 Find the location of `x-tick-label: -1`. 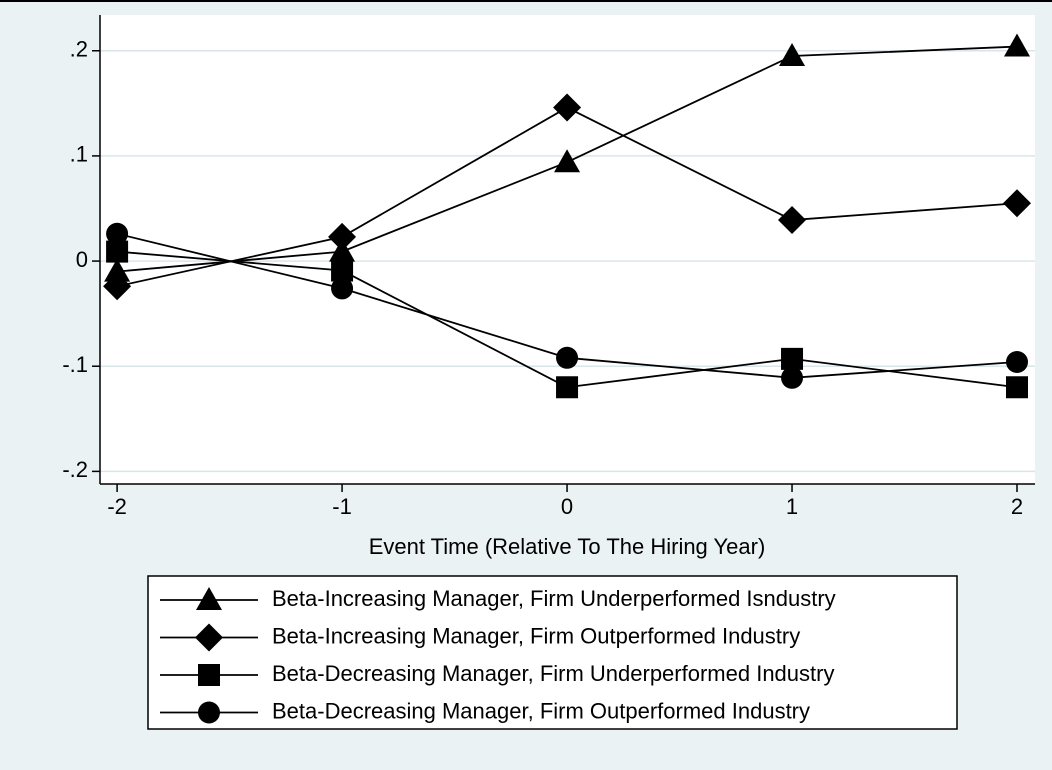

x-tick-label: -1 is located at coordinates (342, 506).